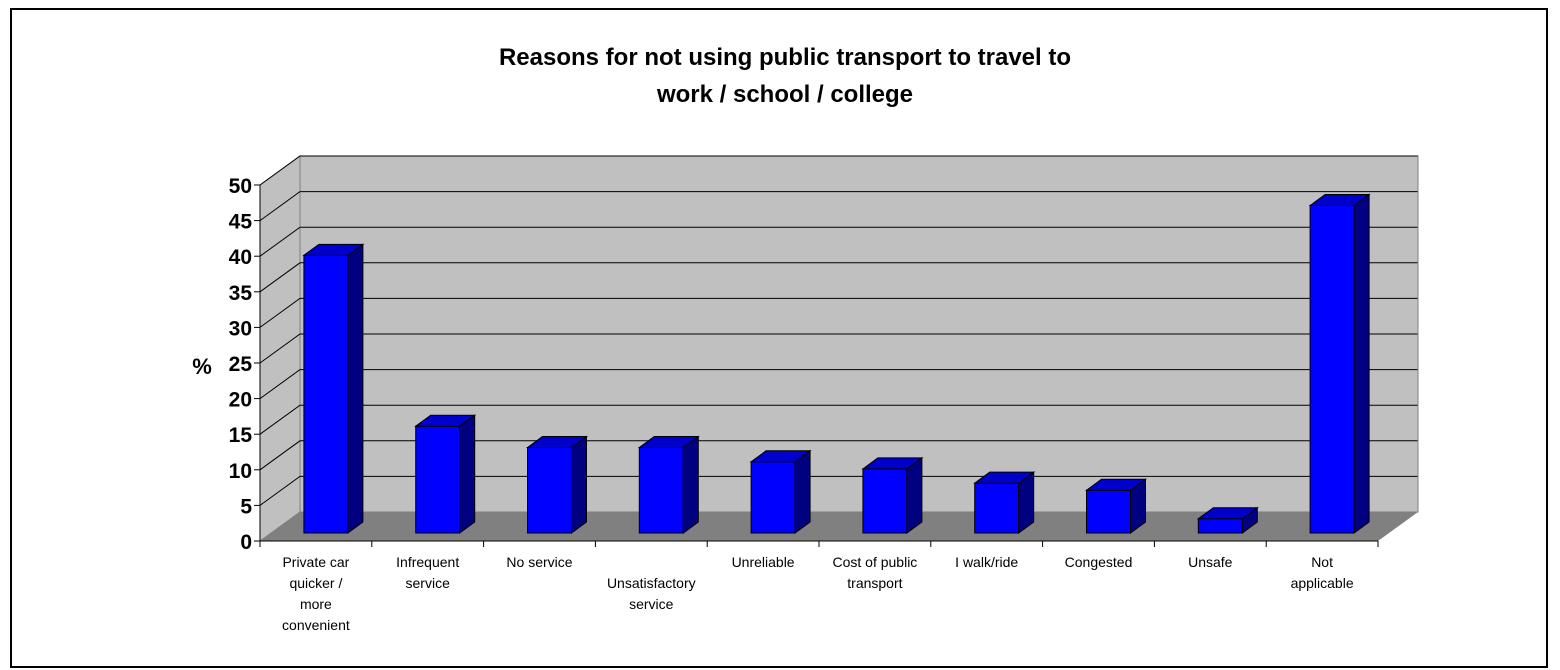 The width and height of the screenshot is (1560, 670). I want to click on x-category-label-line: Unreliable, so click(763, 562).